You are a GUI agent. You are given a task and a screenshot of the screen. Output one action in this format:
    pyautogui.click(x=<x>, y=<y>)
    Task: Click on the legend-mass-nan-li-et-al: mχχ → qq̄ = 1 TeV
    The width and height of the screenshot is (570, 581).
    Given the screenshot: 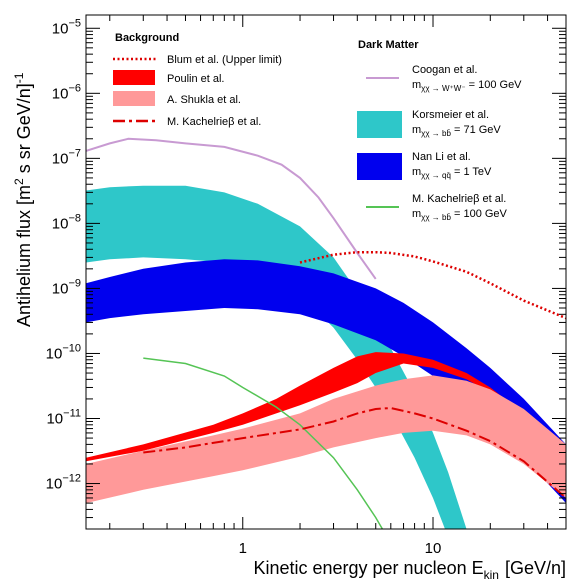 What is the action you would take?
    pyautogui.click(x=452, y=173)
    